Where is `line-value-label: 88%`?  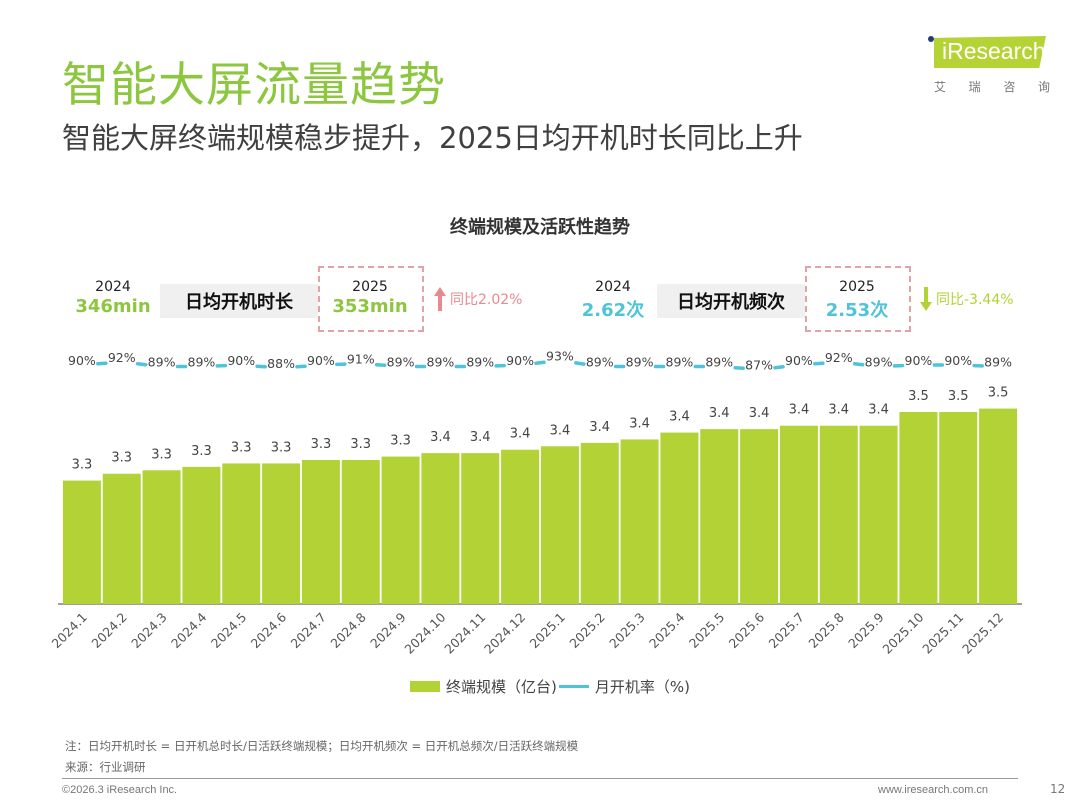
line-value-label: 88% is located at coordinates (281, 363).